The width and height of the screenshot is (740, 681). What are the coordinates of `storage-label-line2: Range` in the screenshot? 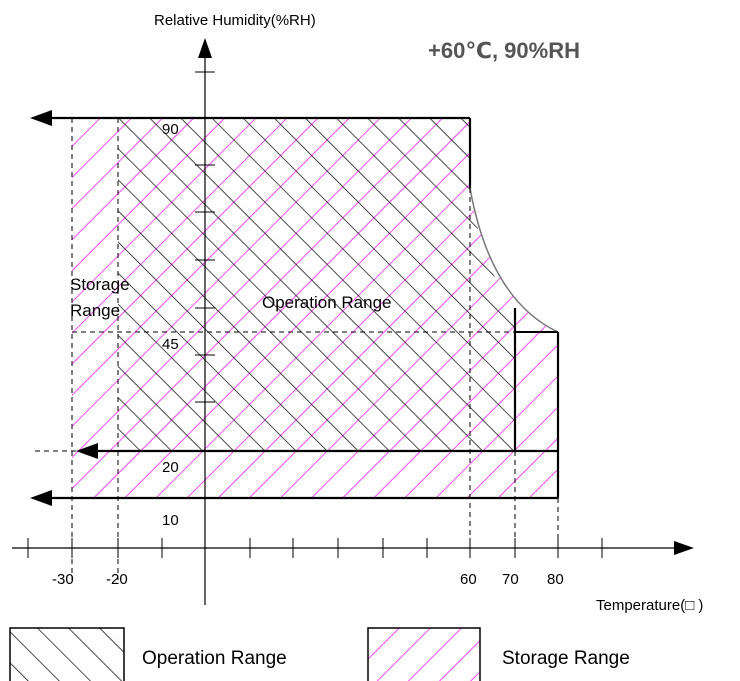 It's located at (95, 310).